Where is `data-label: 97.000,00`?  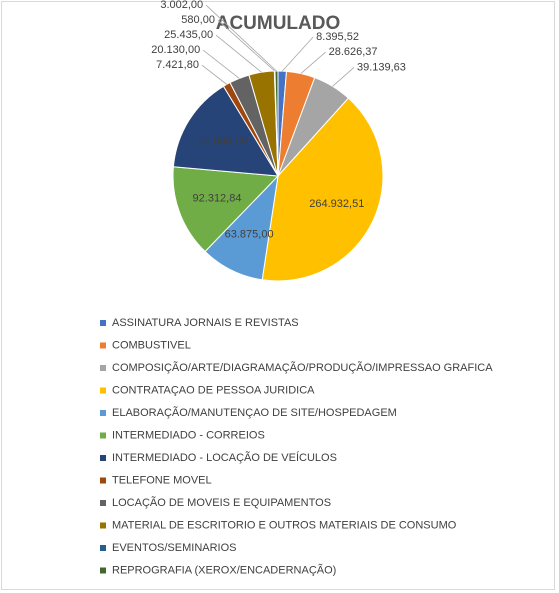 data-label: 97.000,00 is located at coordinates (222, 142).